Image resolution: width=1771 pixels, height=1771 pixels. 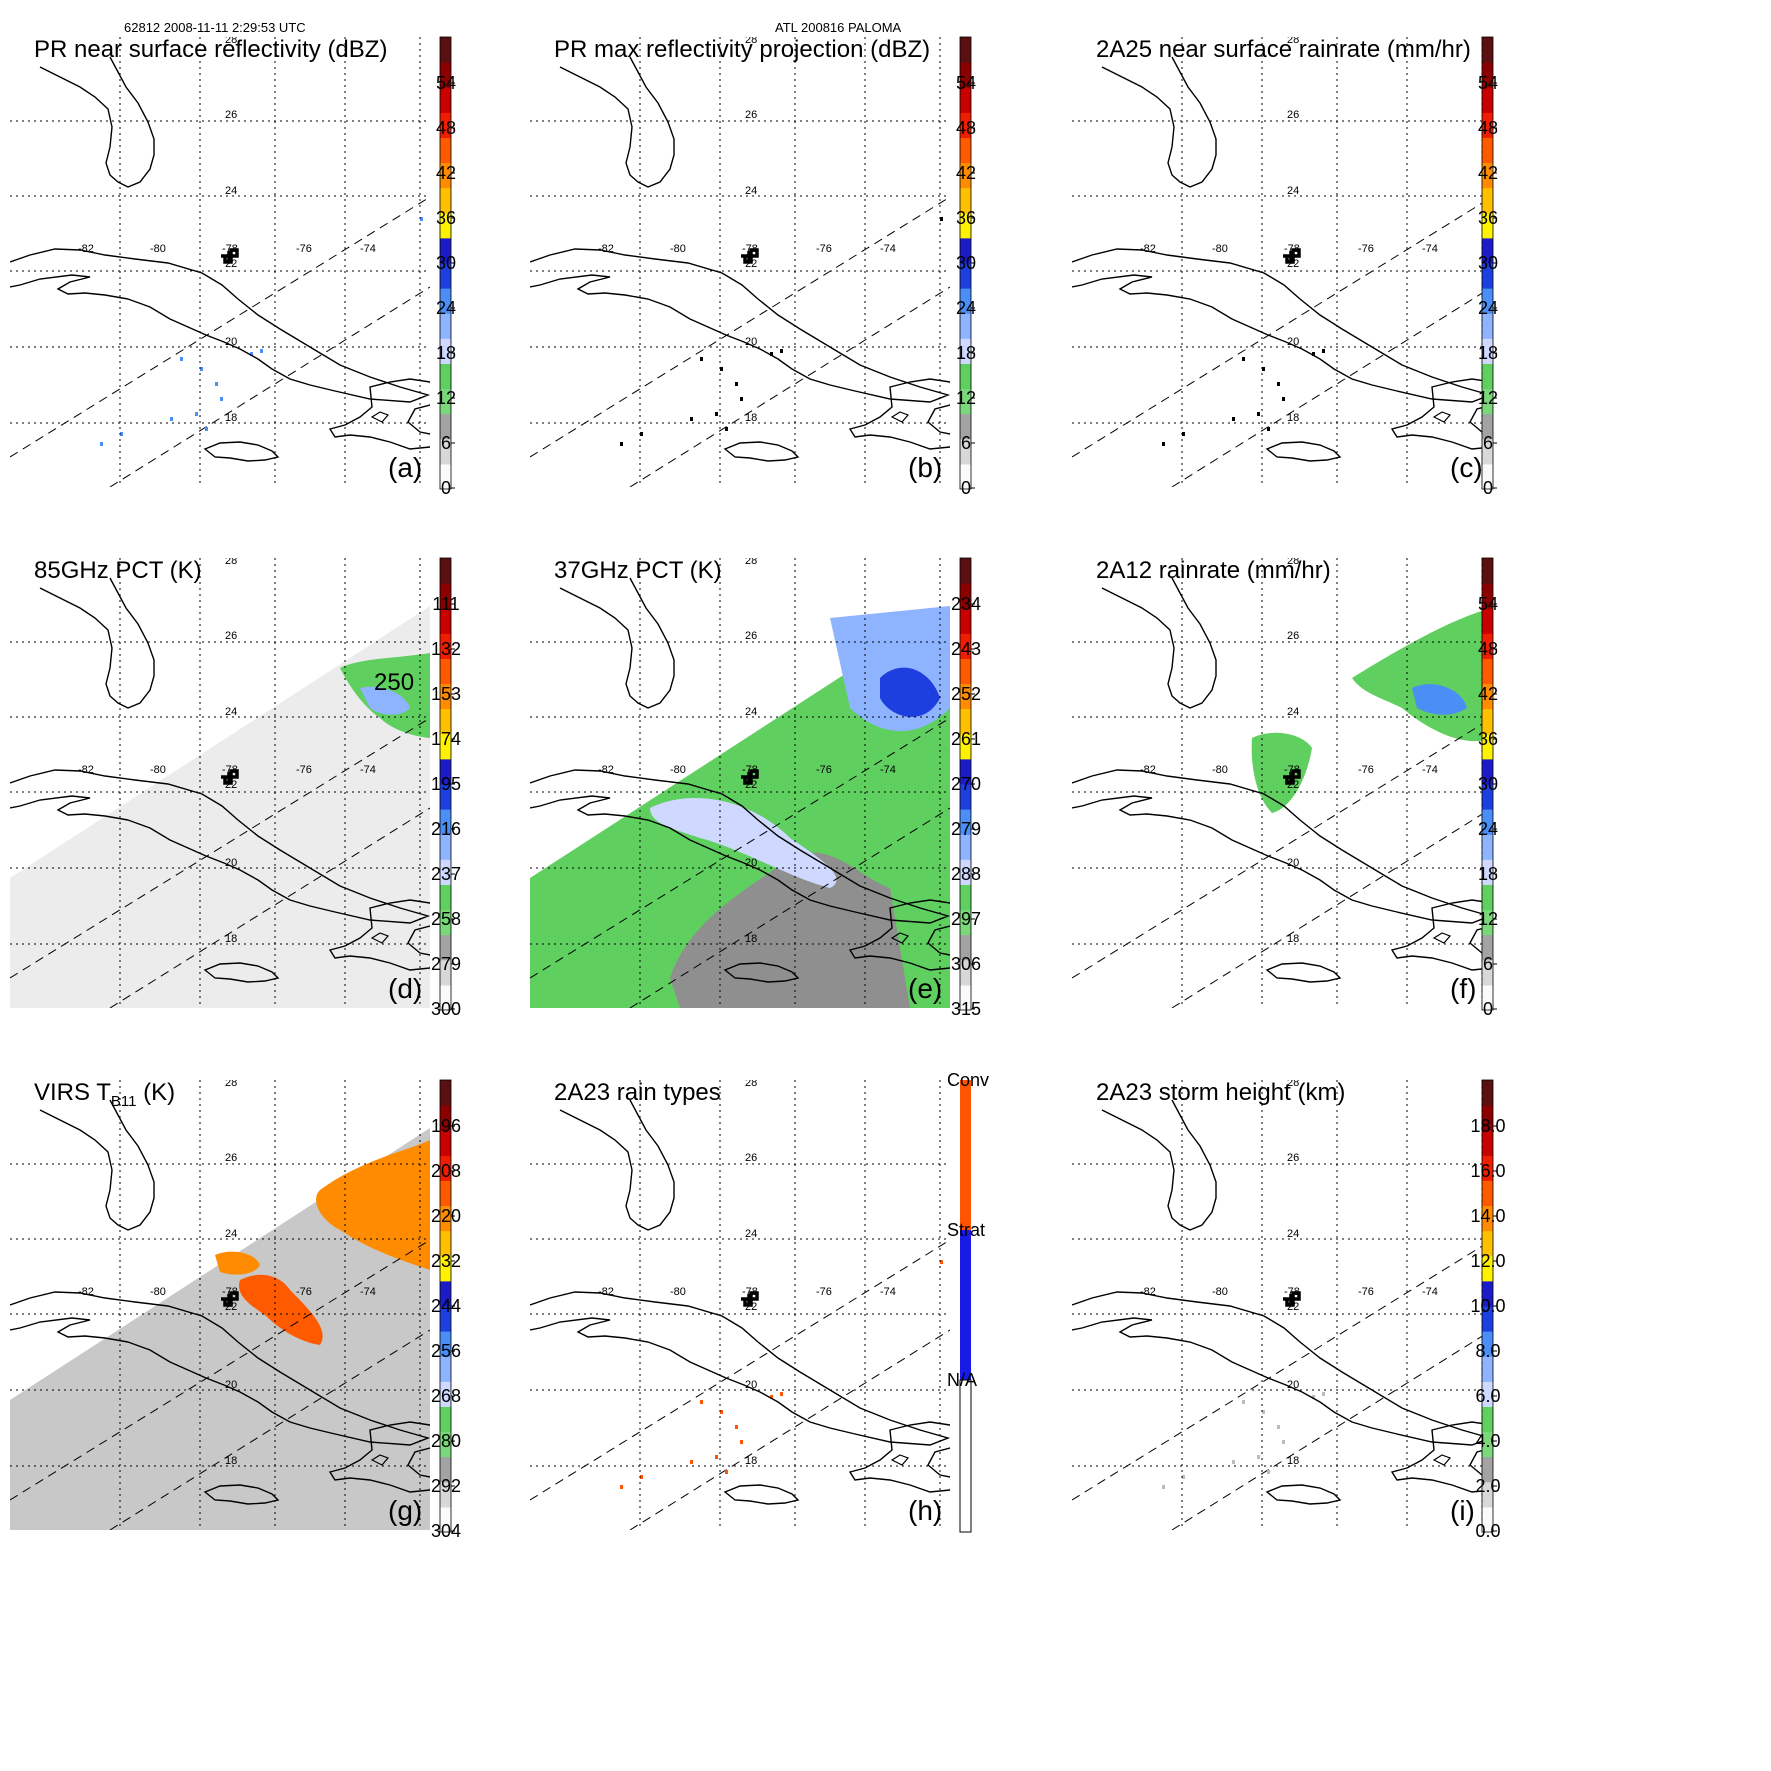 I want to click on colorbar-tick: 36, so click(x=1488, y=739).